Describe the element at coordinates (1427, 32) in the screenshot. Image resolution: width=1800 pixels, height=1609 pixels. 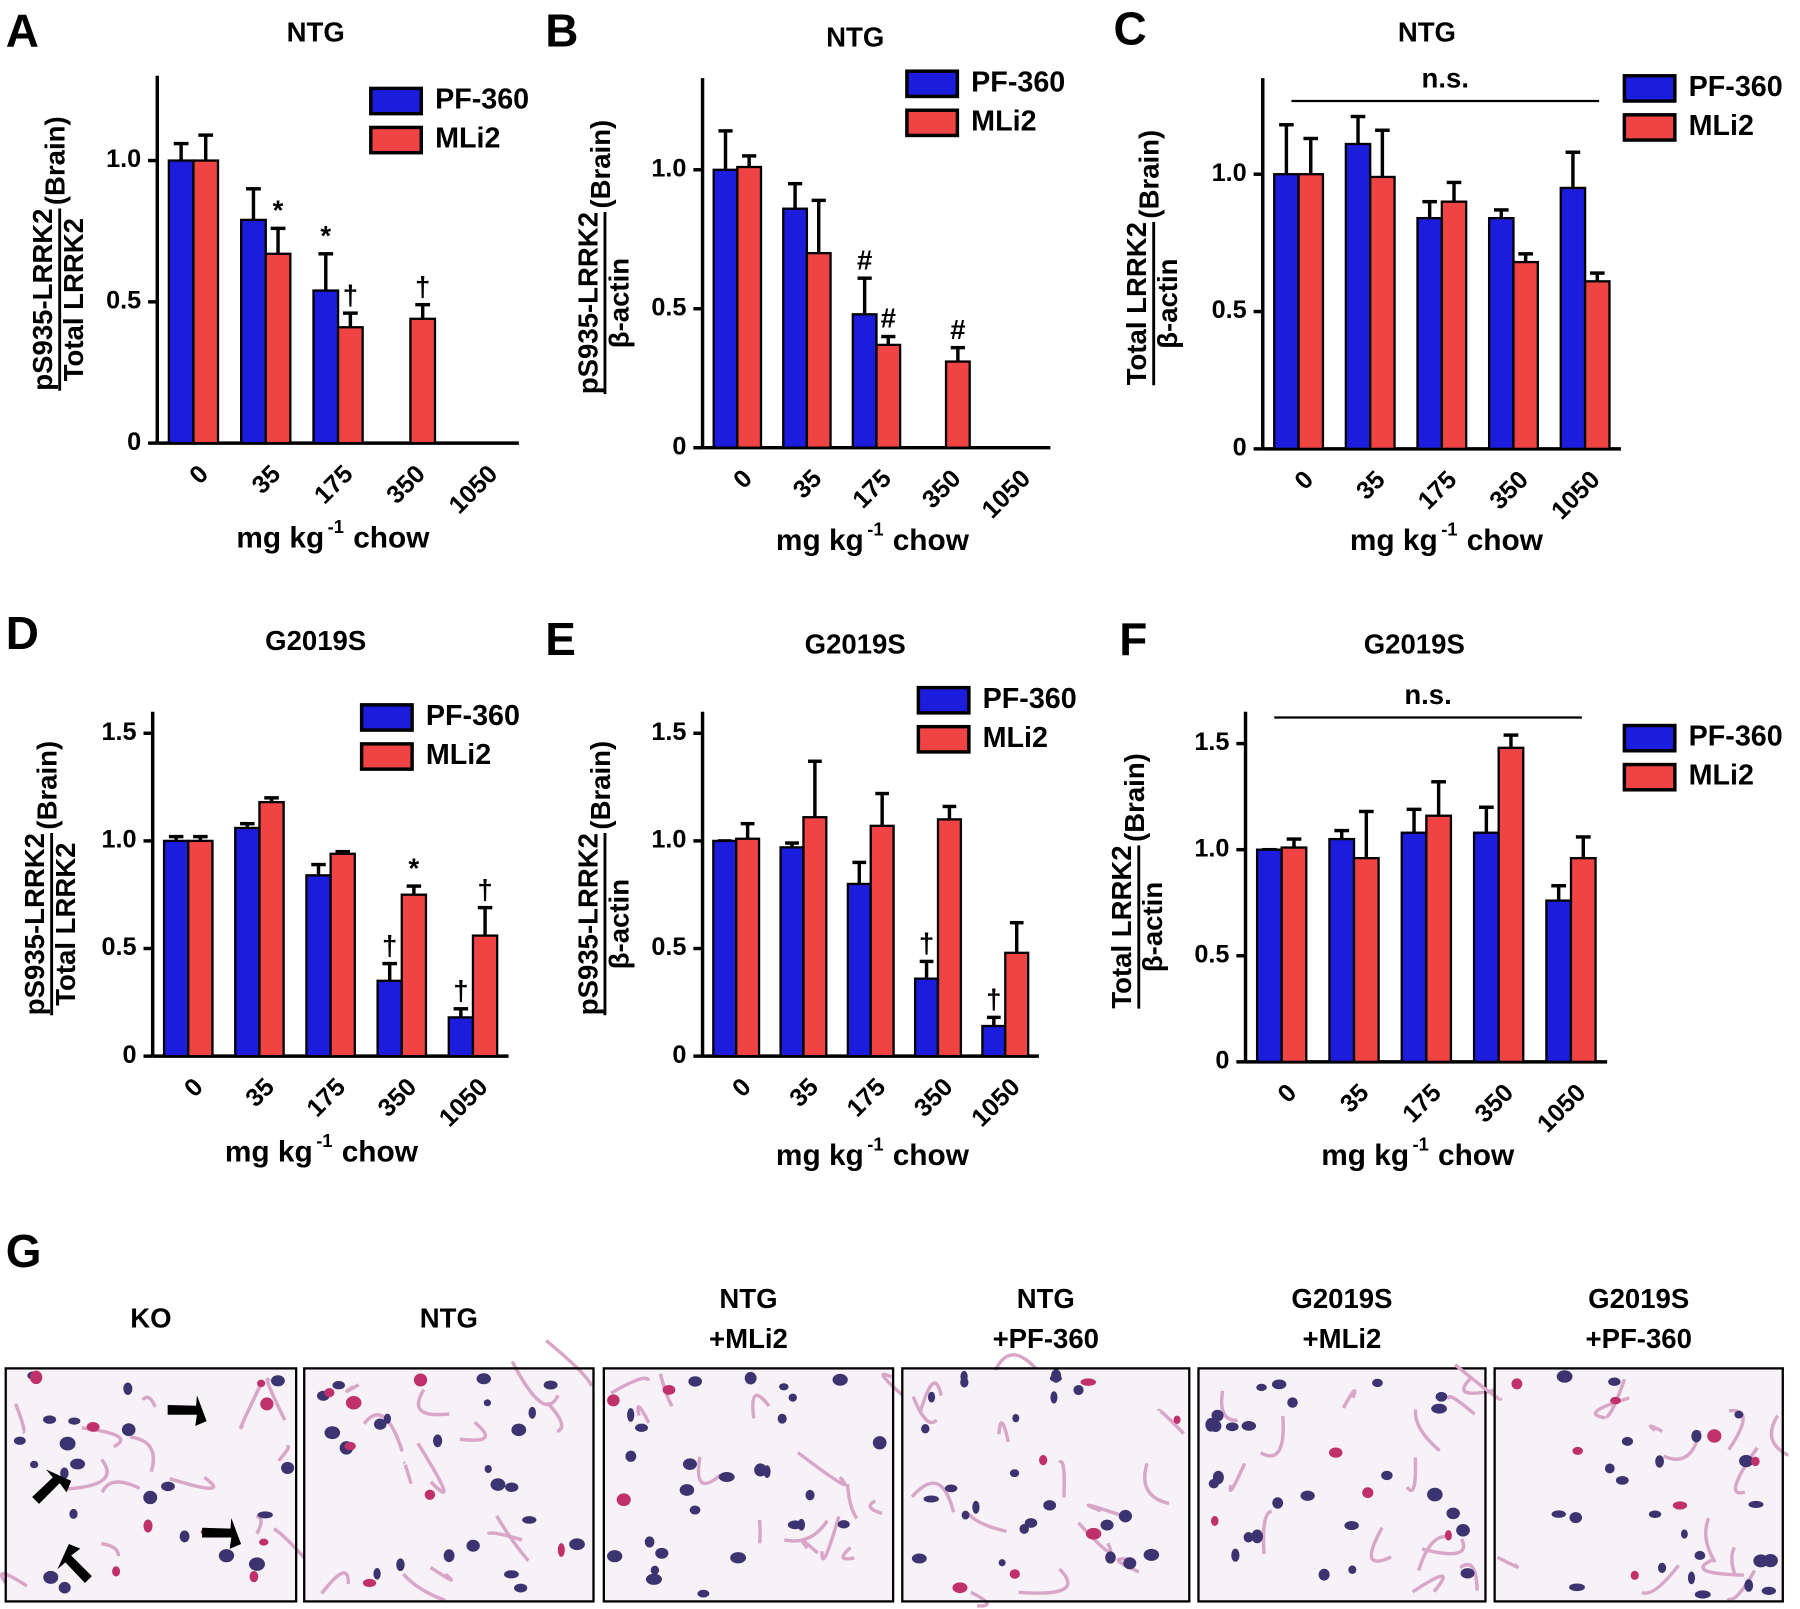
I see `chart-title: NTG` at that location.